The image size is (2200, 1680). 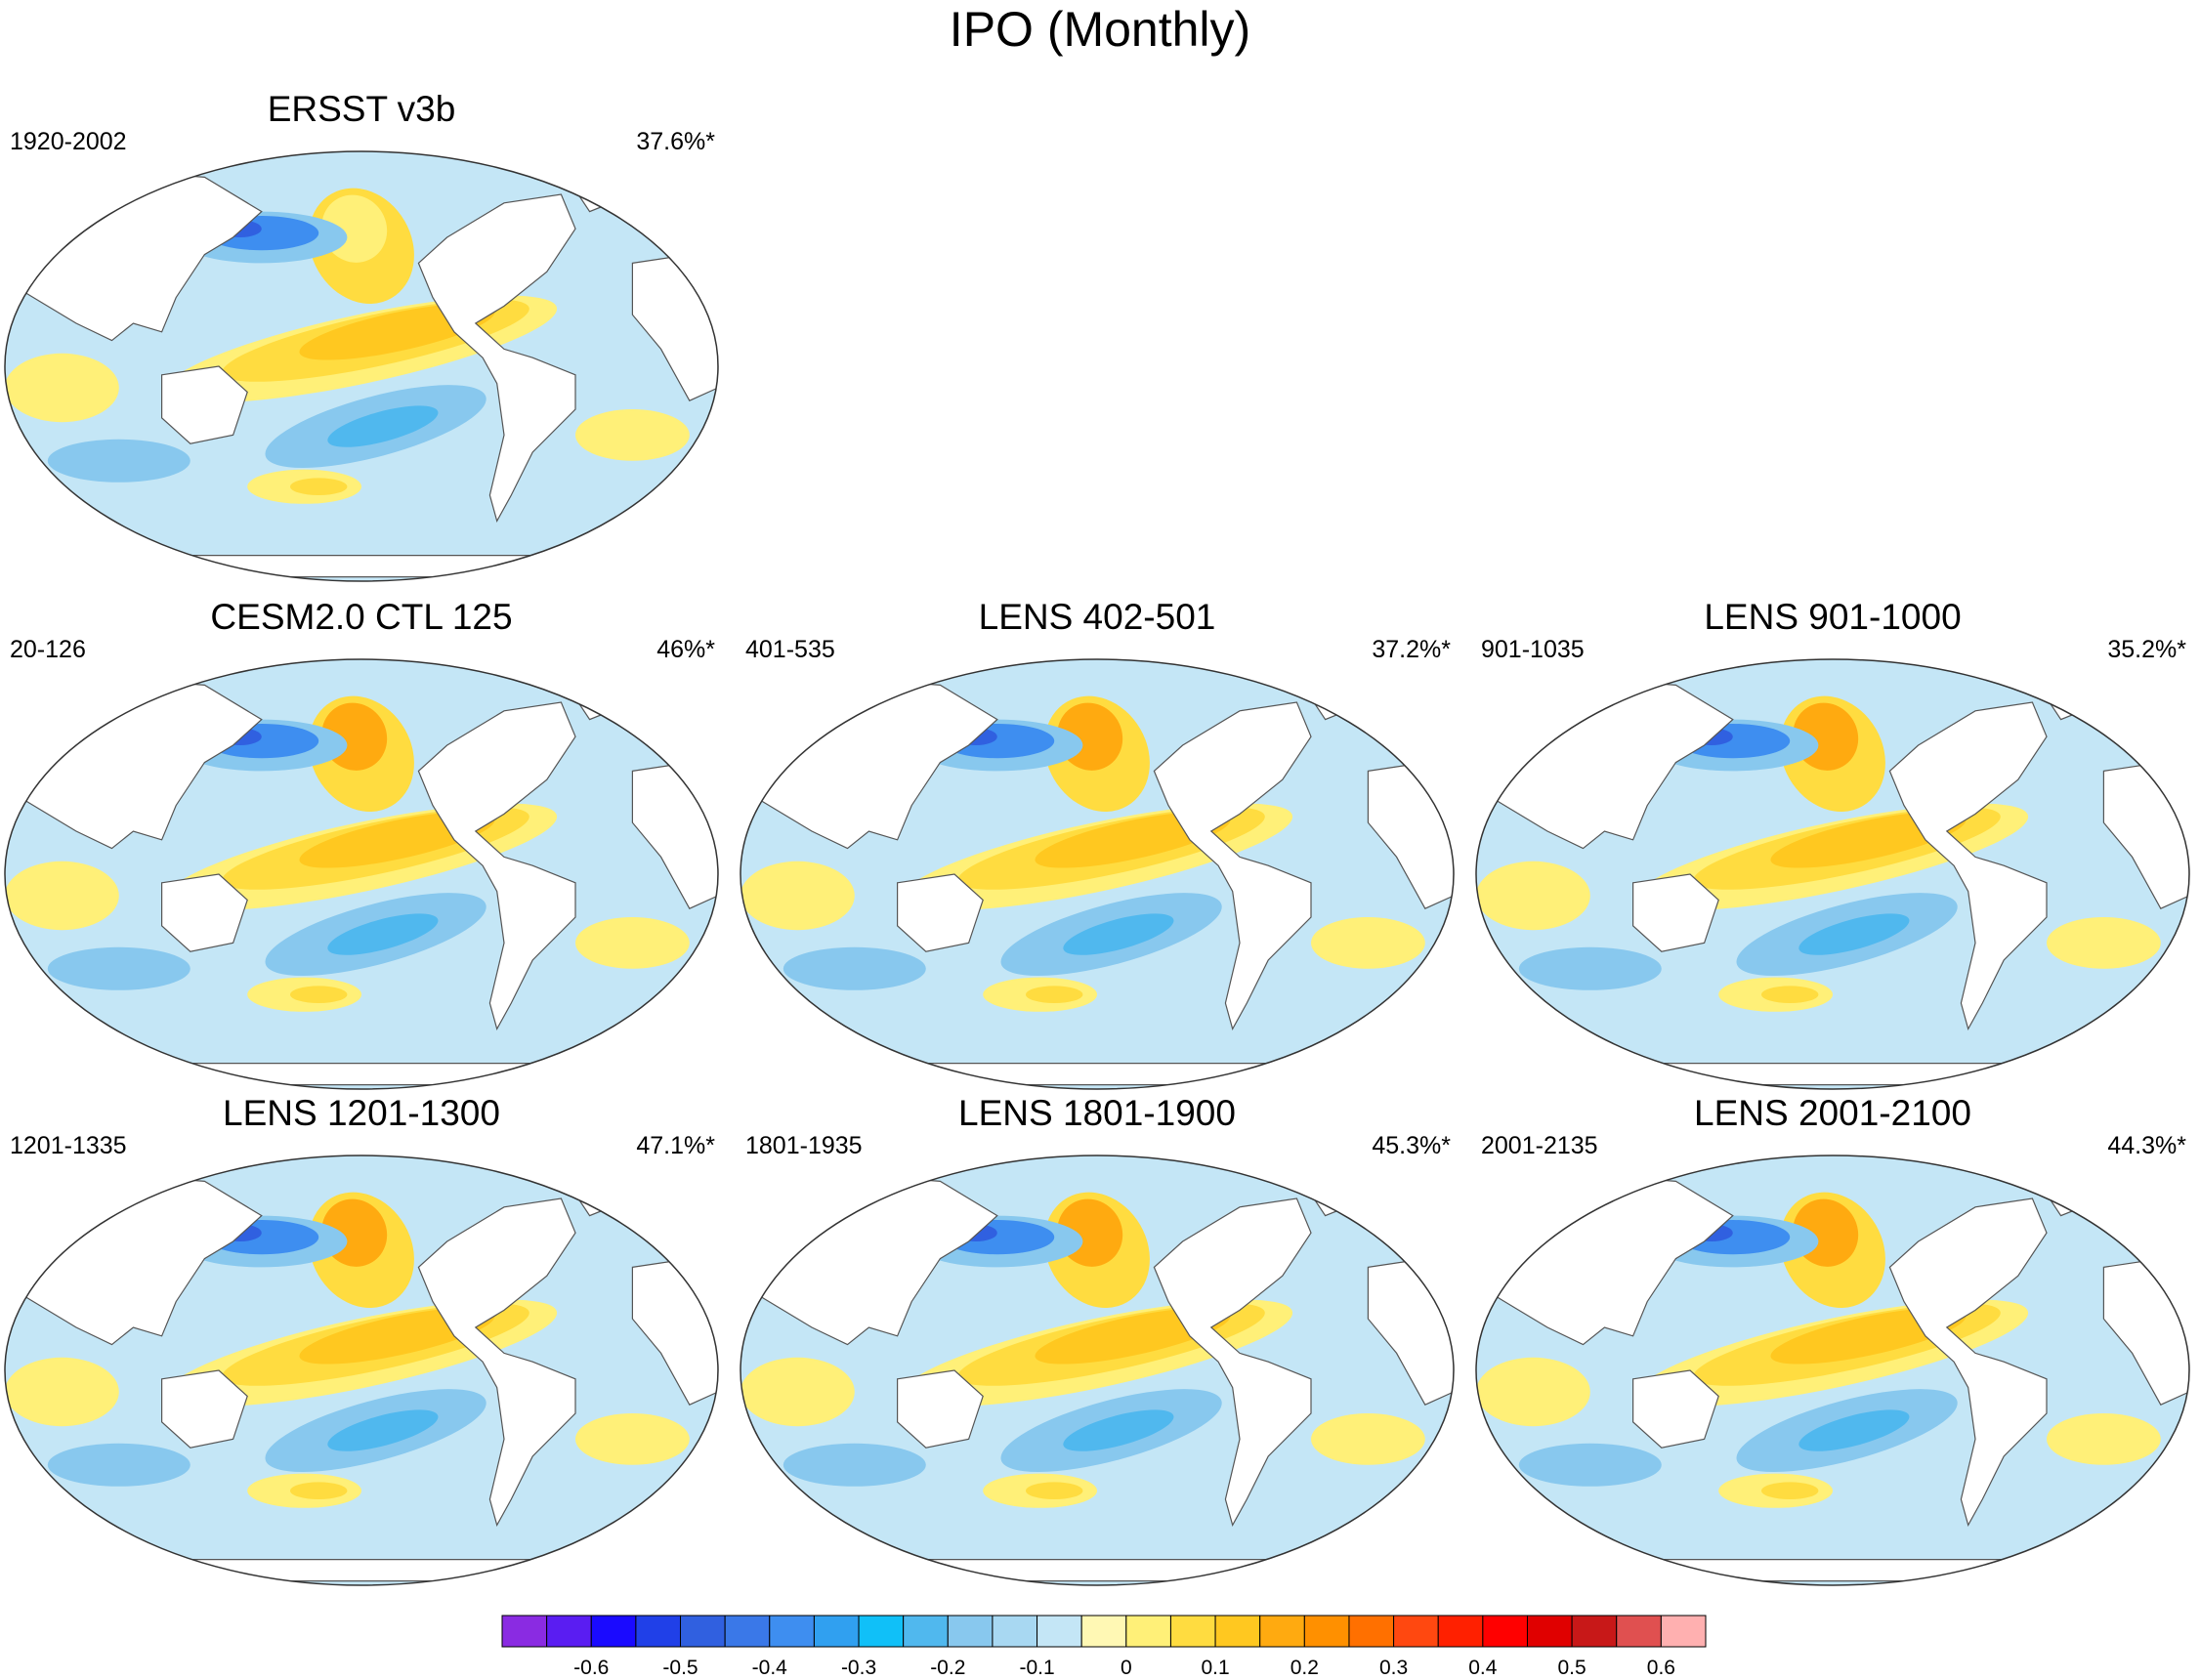 I want to click on map-panel-lens-402: LENS 402-501 401-535 37.2%*, so click(x=1097, y=850).